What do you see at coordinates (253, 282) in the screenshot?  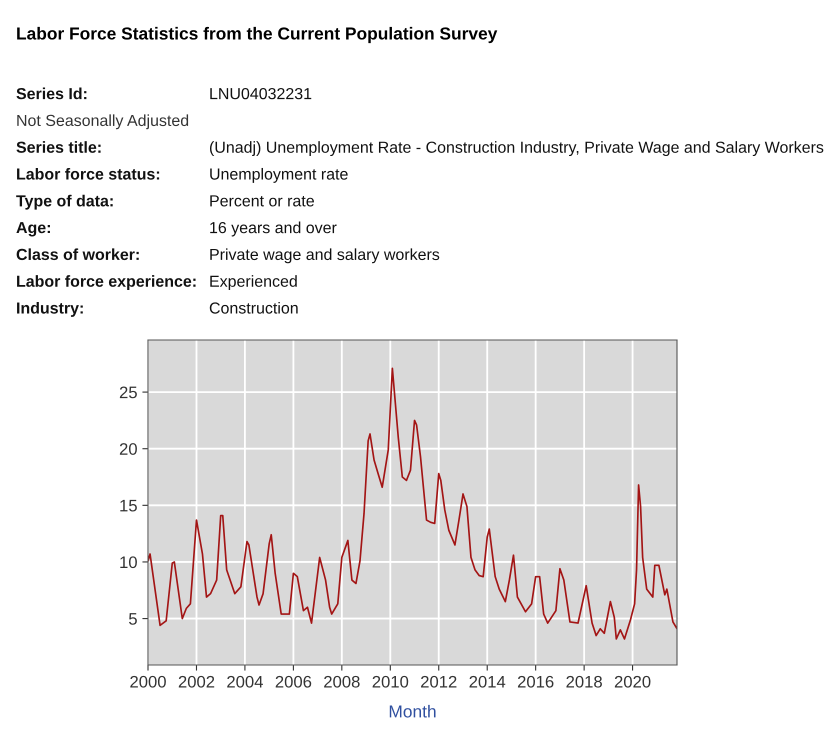 I see `text: Experienced` at bounding box center [253, 282].